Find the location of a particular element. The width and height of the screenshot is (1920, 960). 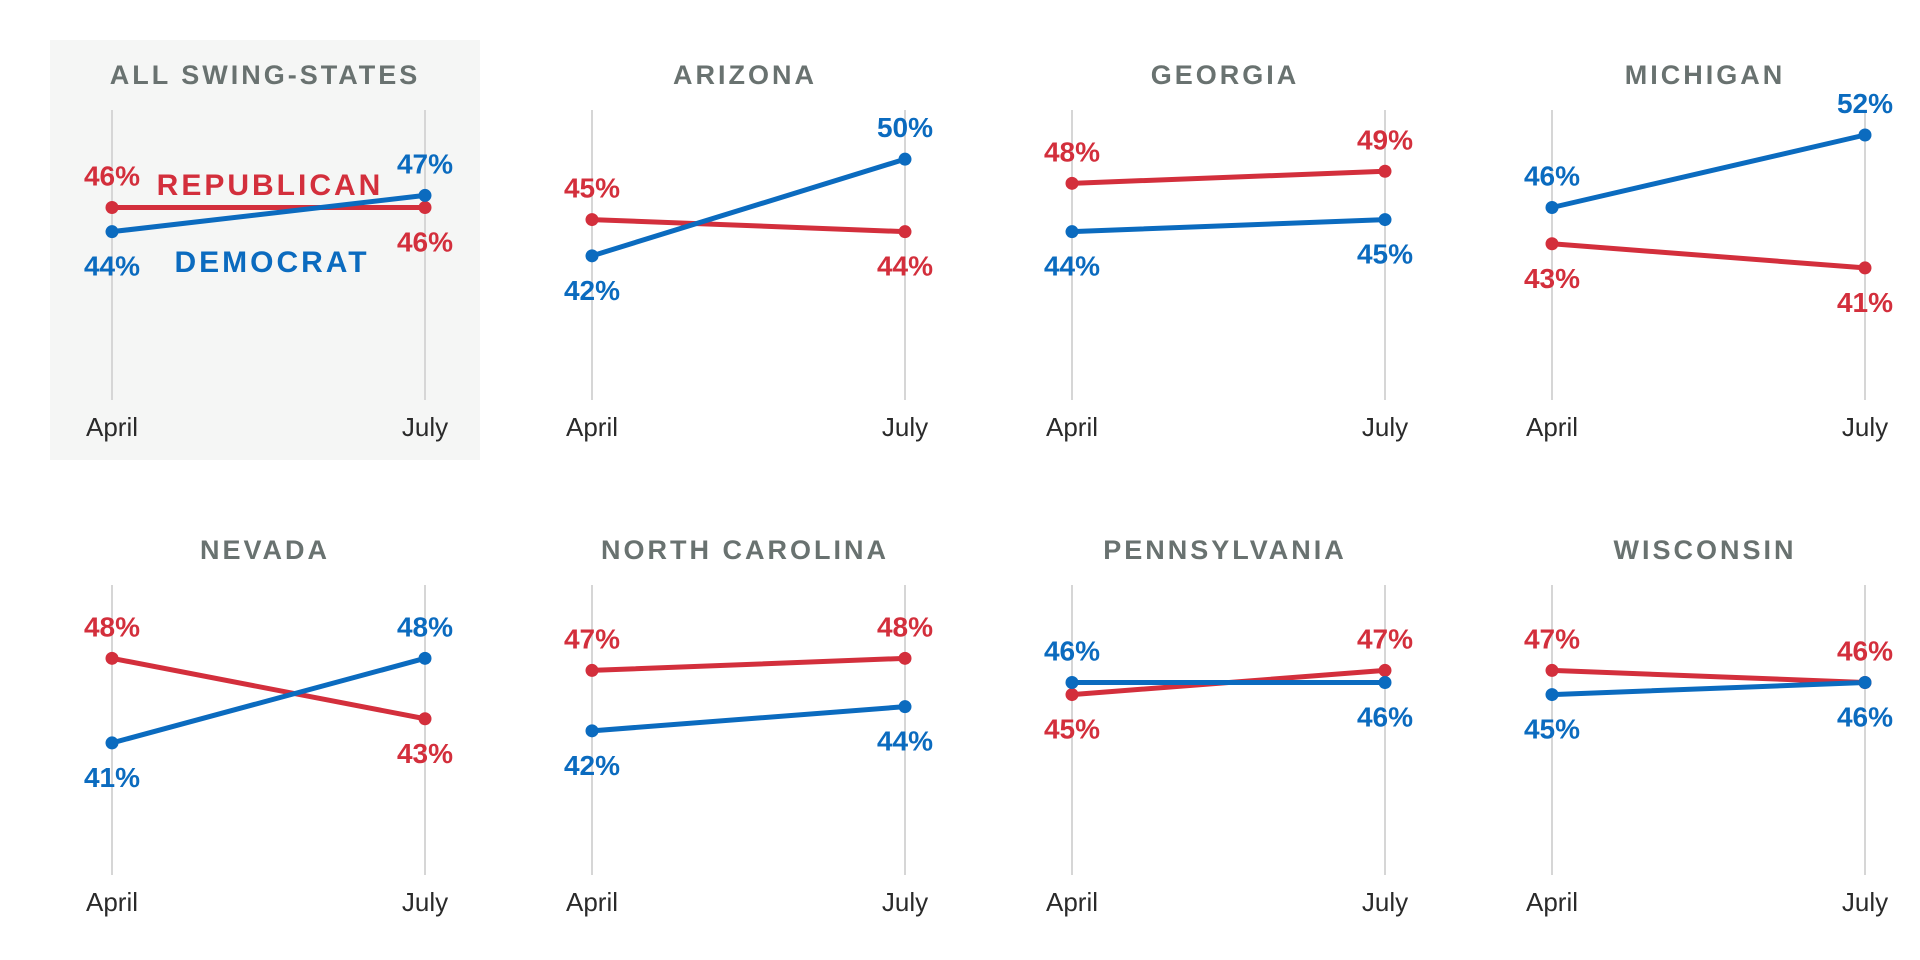

highlight-background is located at coordinates (265, 250).